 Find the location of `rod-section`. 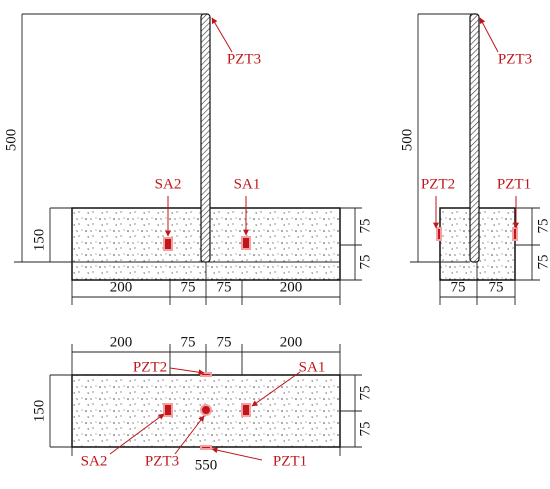

rod-section is located at coordinates (206, 410).